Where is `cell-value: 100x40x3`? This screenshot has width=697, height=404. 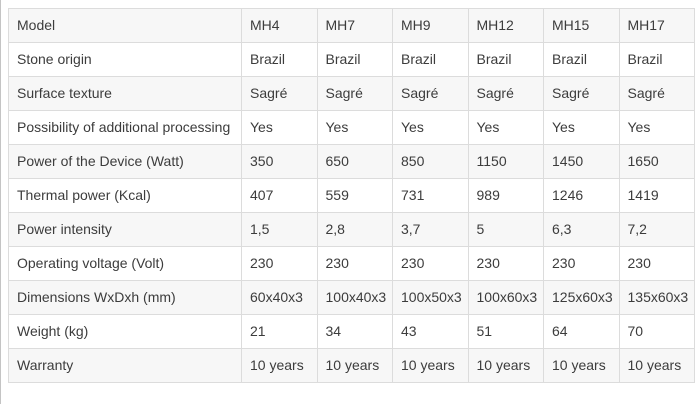
cell-value: 100x40x3 is located at coordinates (354, 297).